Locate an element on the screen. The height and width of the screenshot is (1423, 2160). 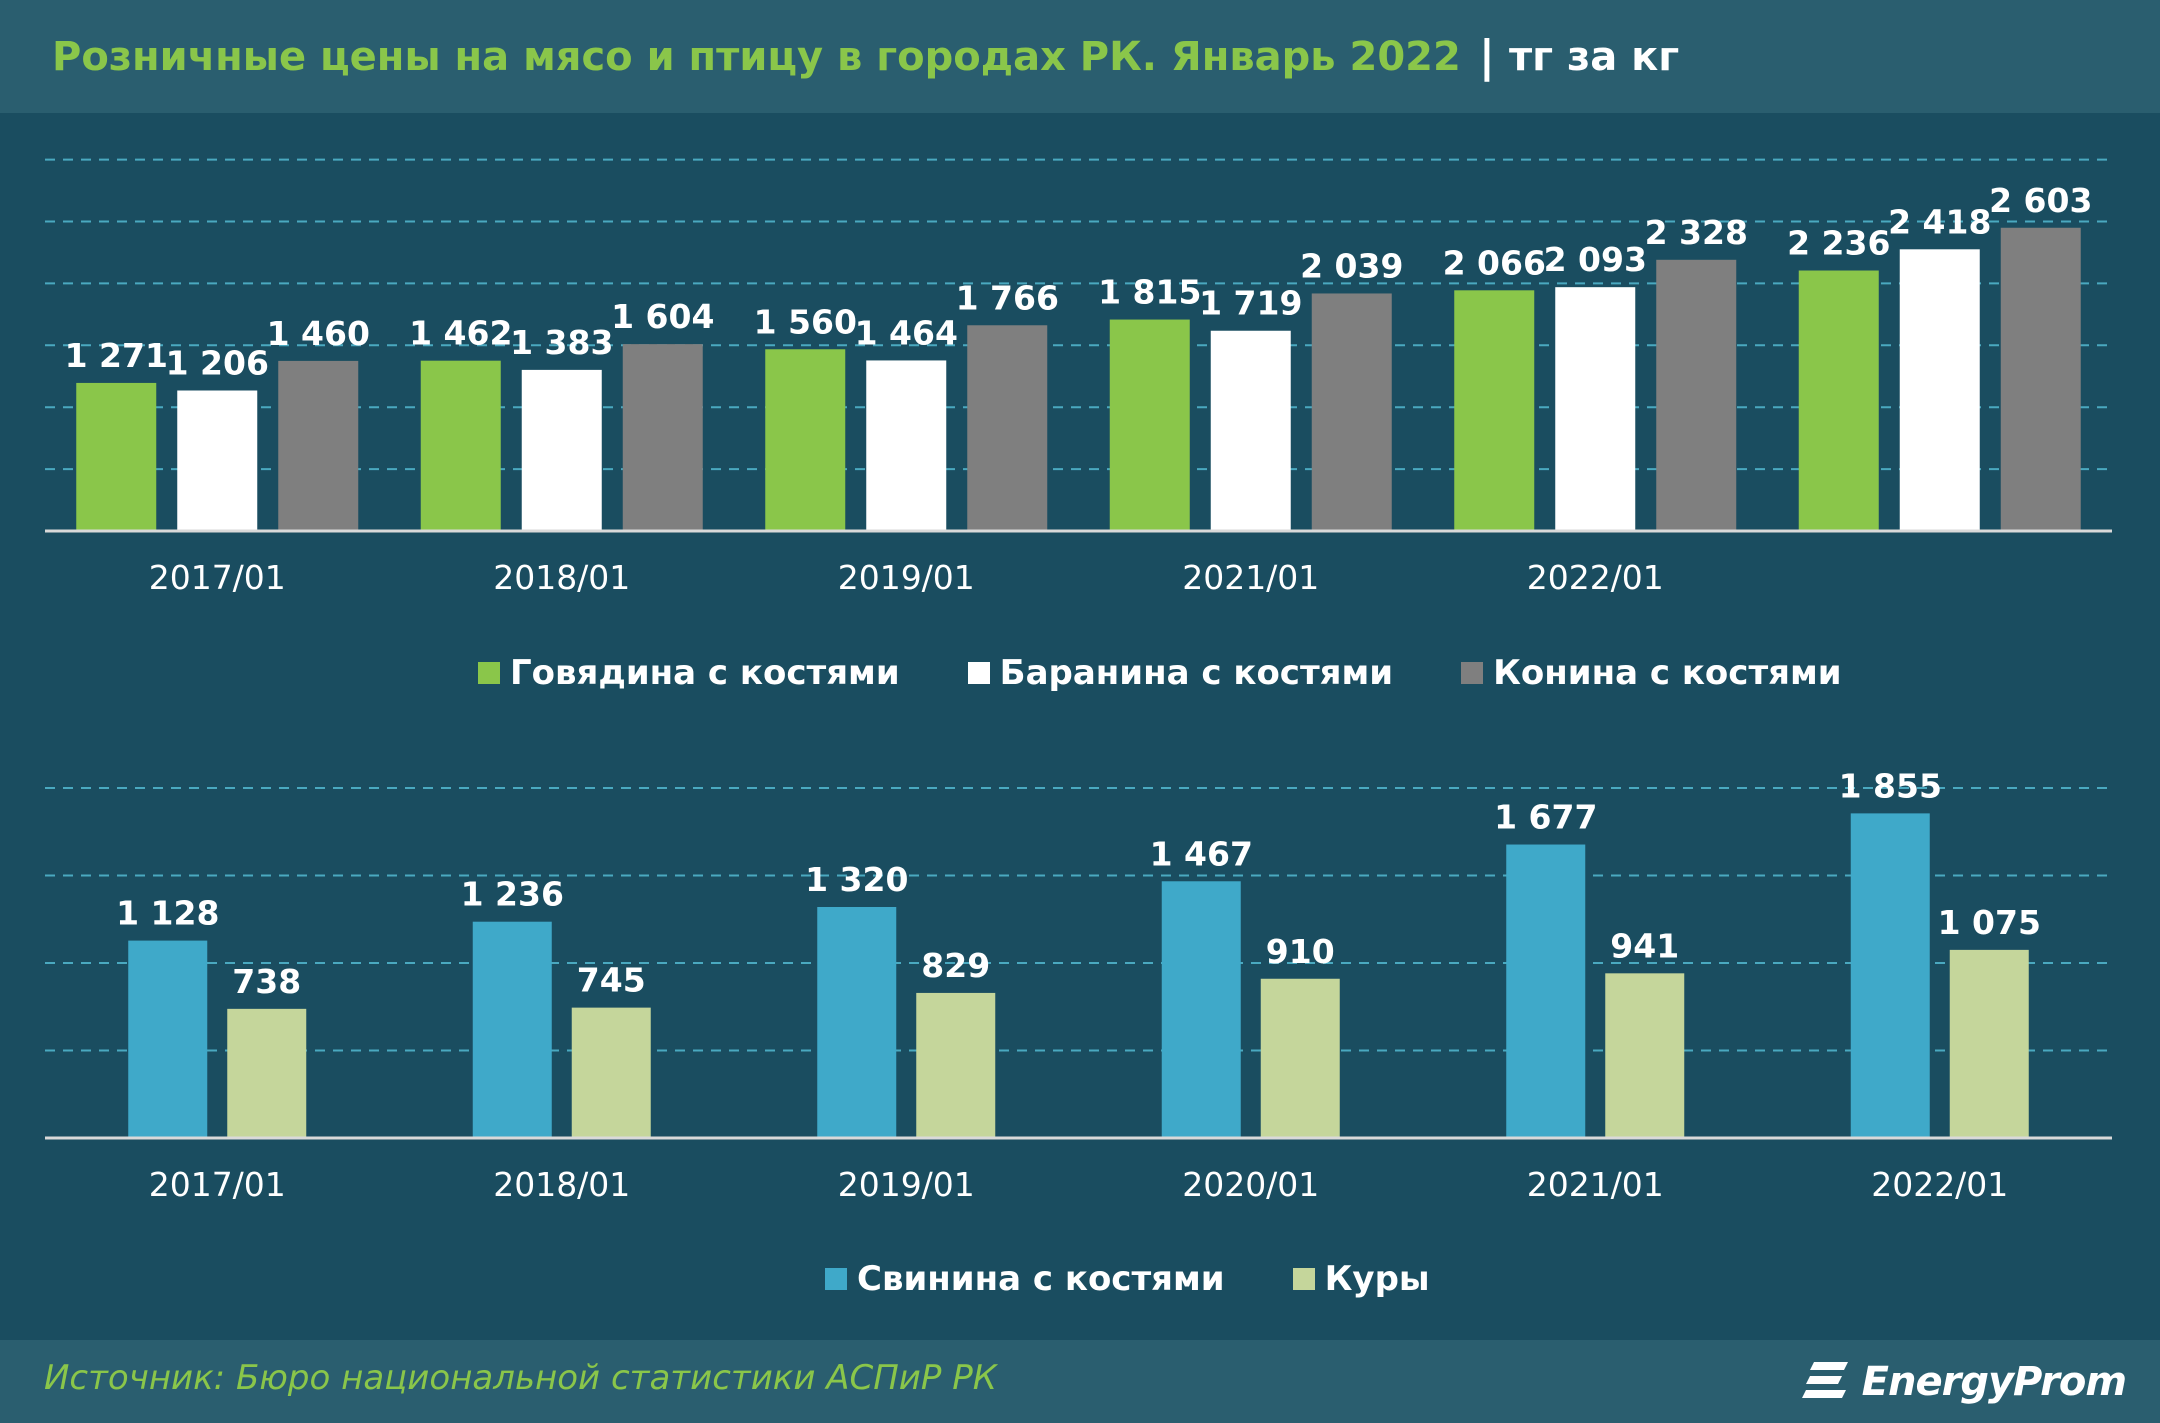
poultry-data-label: 1 320 is located at coordinates (856, 879).